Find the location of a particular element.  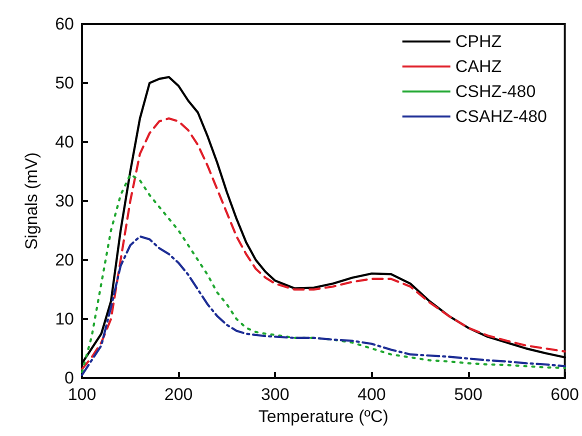

x-tick-label: 200 is located at coordinates (178, 394).